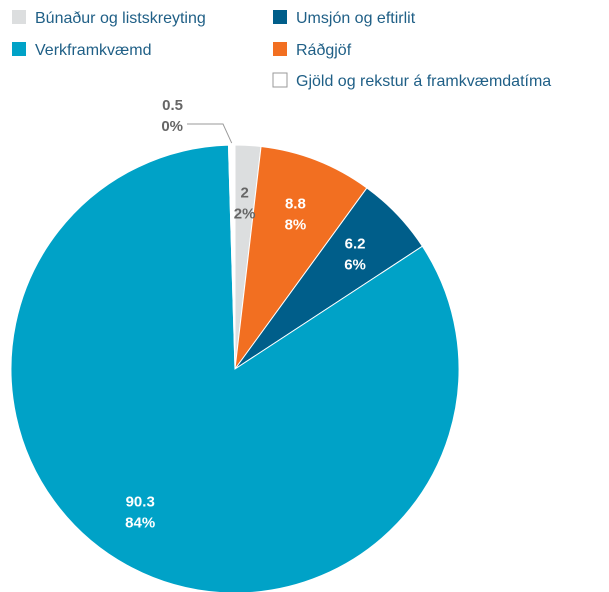 The height and width of the screenshot is (592, 609). What do you see at coordinates (140, 522) in the screenshot?
I see `slice-percent-label-verkframkvaemd: 84%` at bounding box center [140, 522].